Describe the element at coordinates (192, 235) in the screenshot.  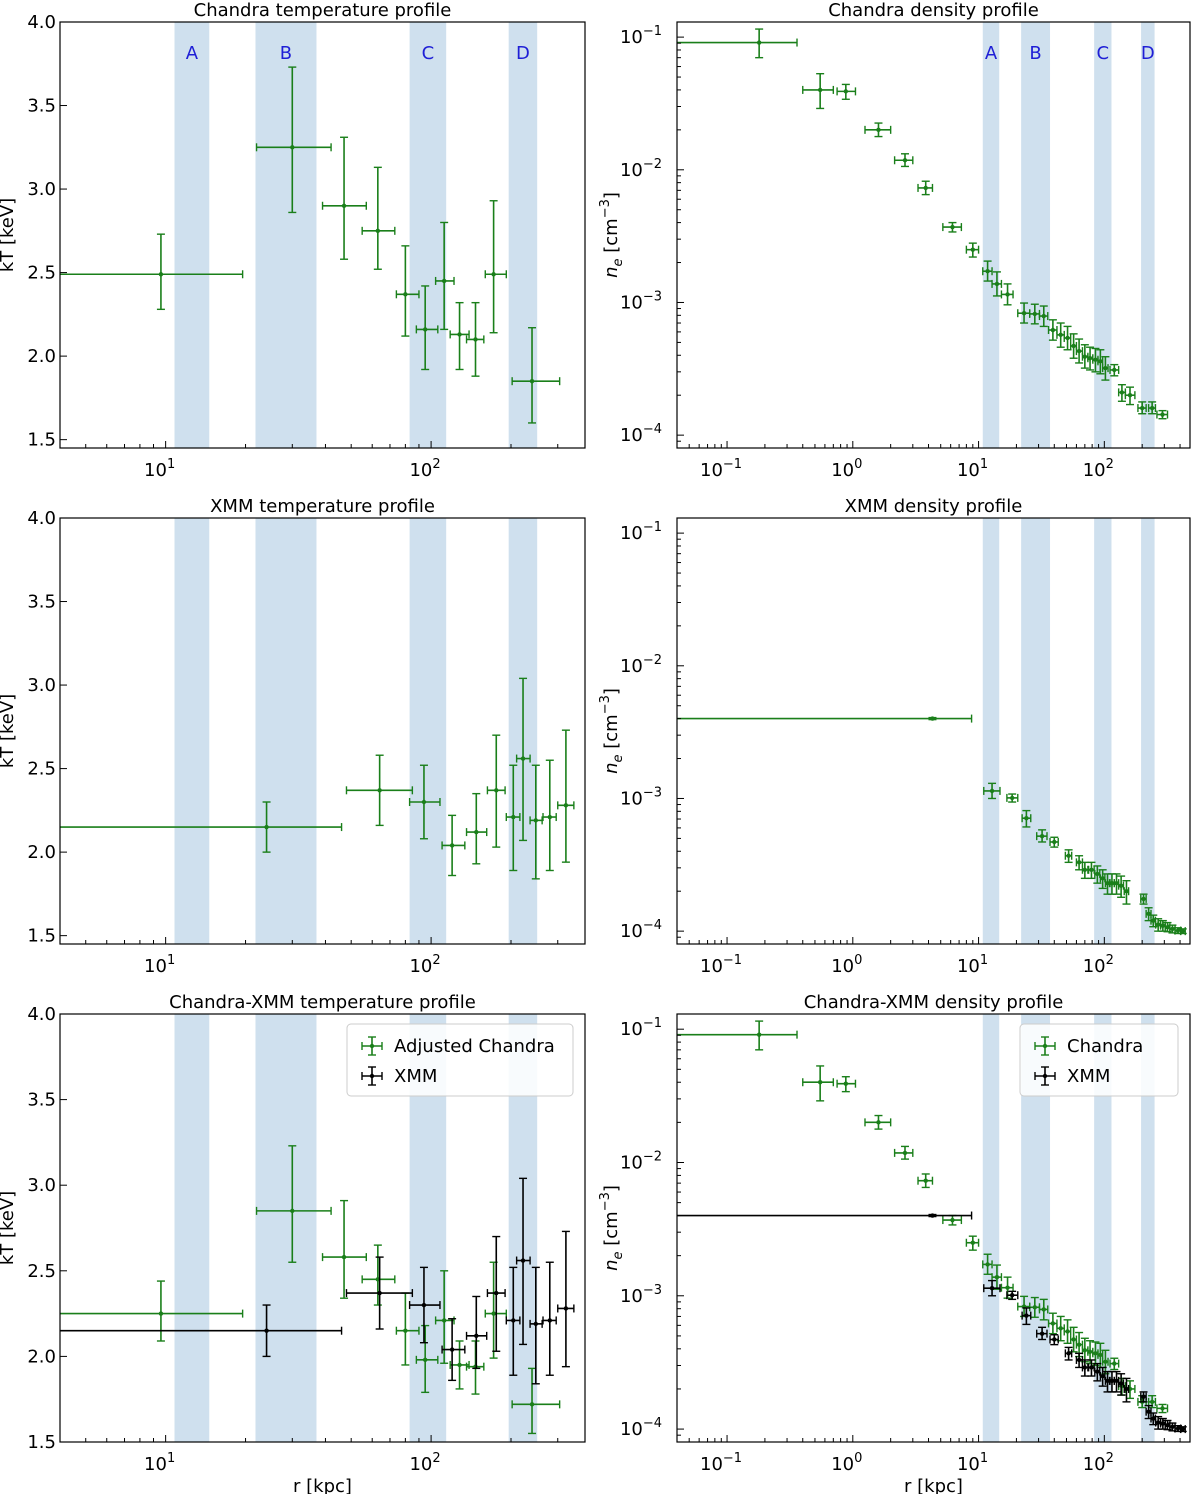
I see `shaded-region-A` at that location.